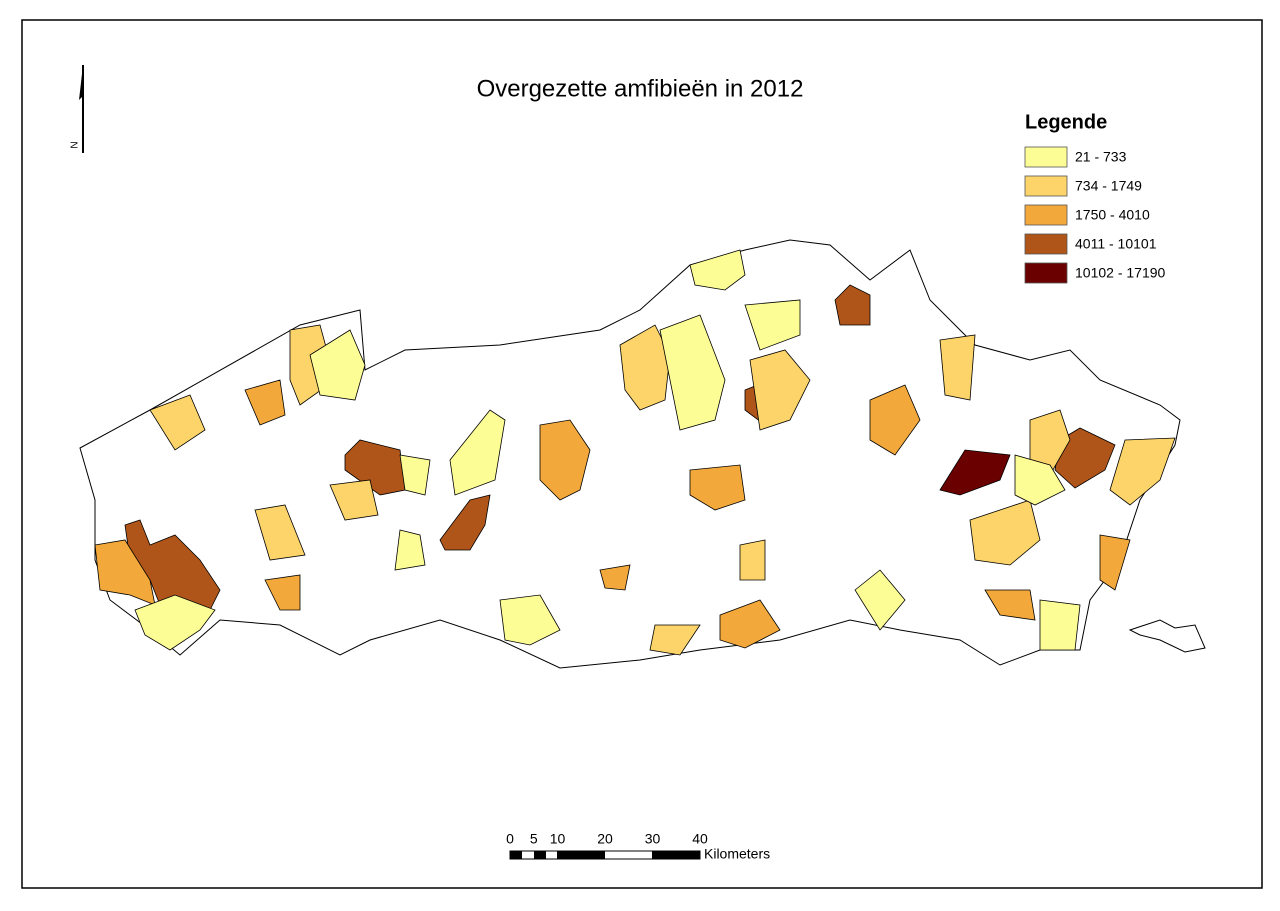  What do you see at coordinates (534, 839) in the screenshot?
I see `scale-tick-label: 5` at bounding box center [534, 839].